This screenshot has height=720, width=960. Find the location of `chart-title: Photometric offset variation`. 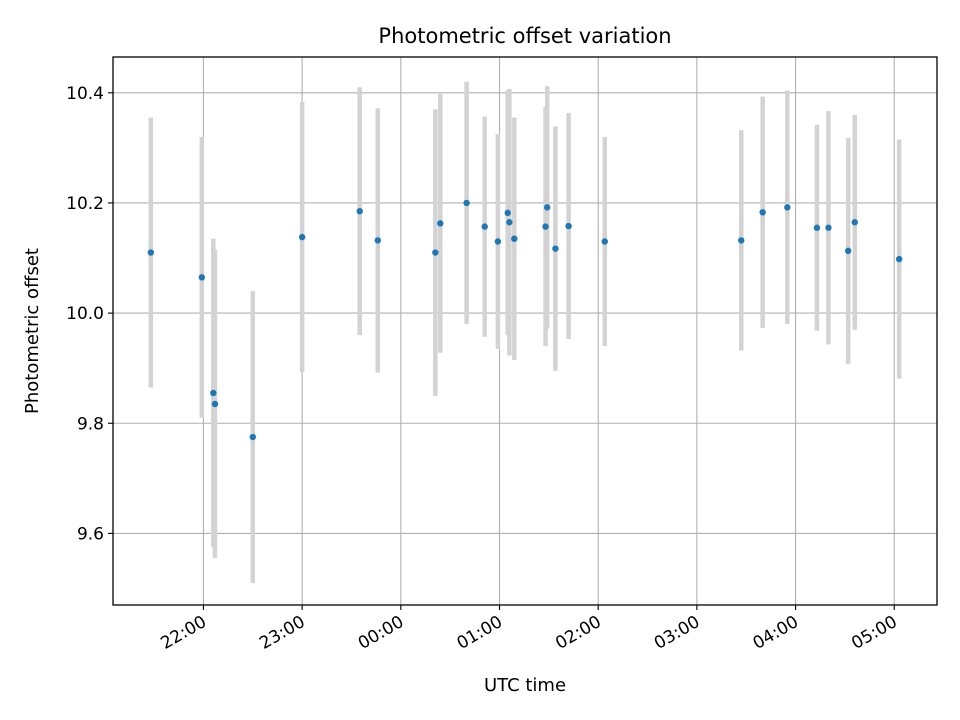

chart-title: Photometric offset variation is located at coordinates (524, 36).